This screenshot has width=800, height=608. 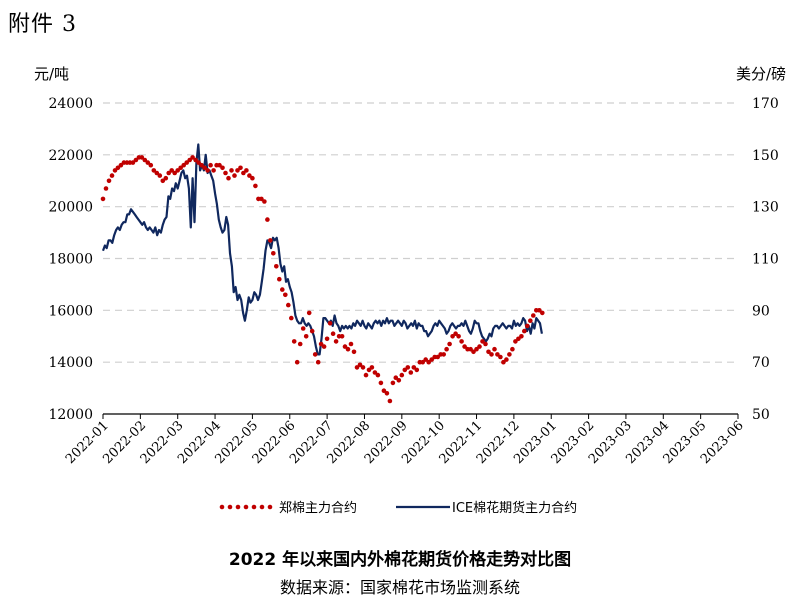 What do you see at coordinates (761, 363) in the screenshot?
I see `right-tick-label: 70` at bounding box center [761, 363].